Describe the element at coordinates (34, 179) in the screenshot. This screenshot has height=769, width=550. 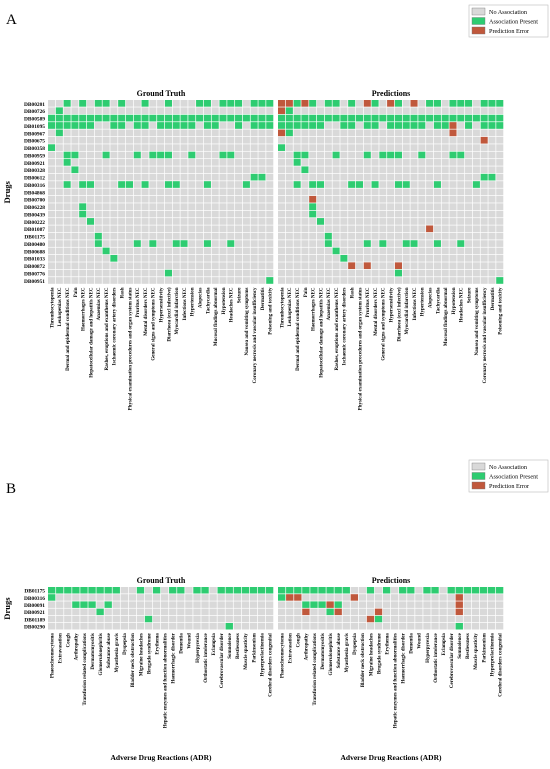
I see `row-tick-label: DB00612` at that location.